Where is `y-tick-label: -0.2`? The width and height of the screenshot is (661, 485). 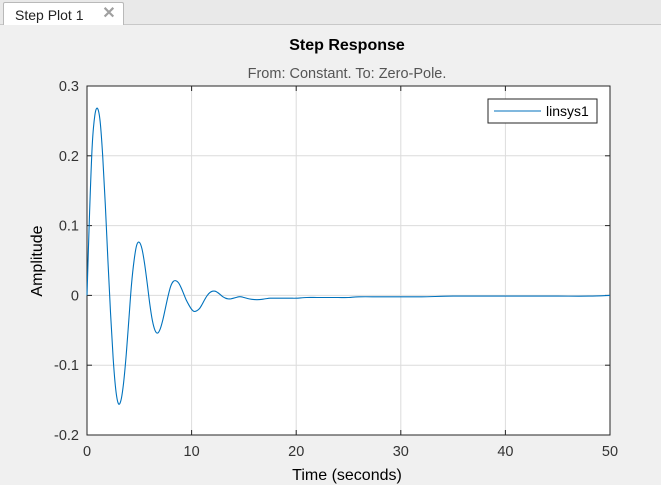 y-tick-label: -0.2 is located at coordinates (66, 436).